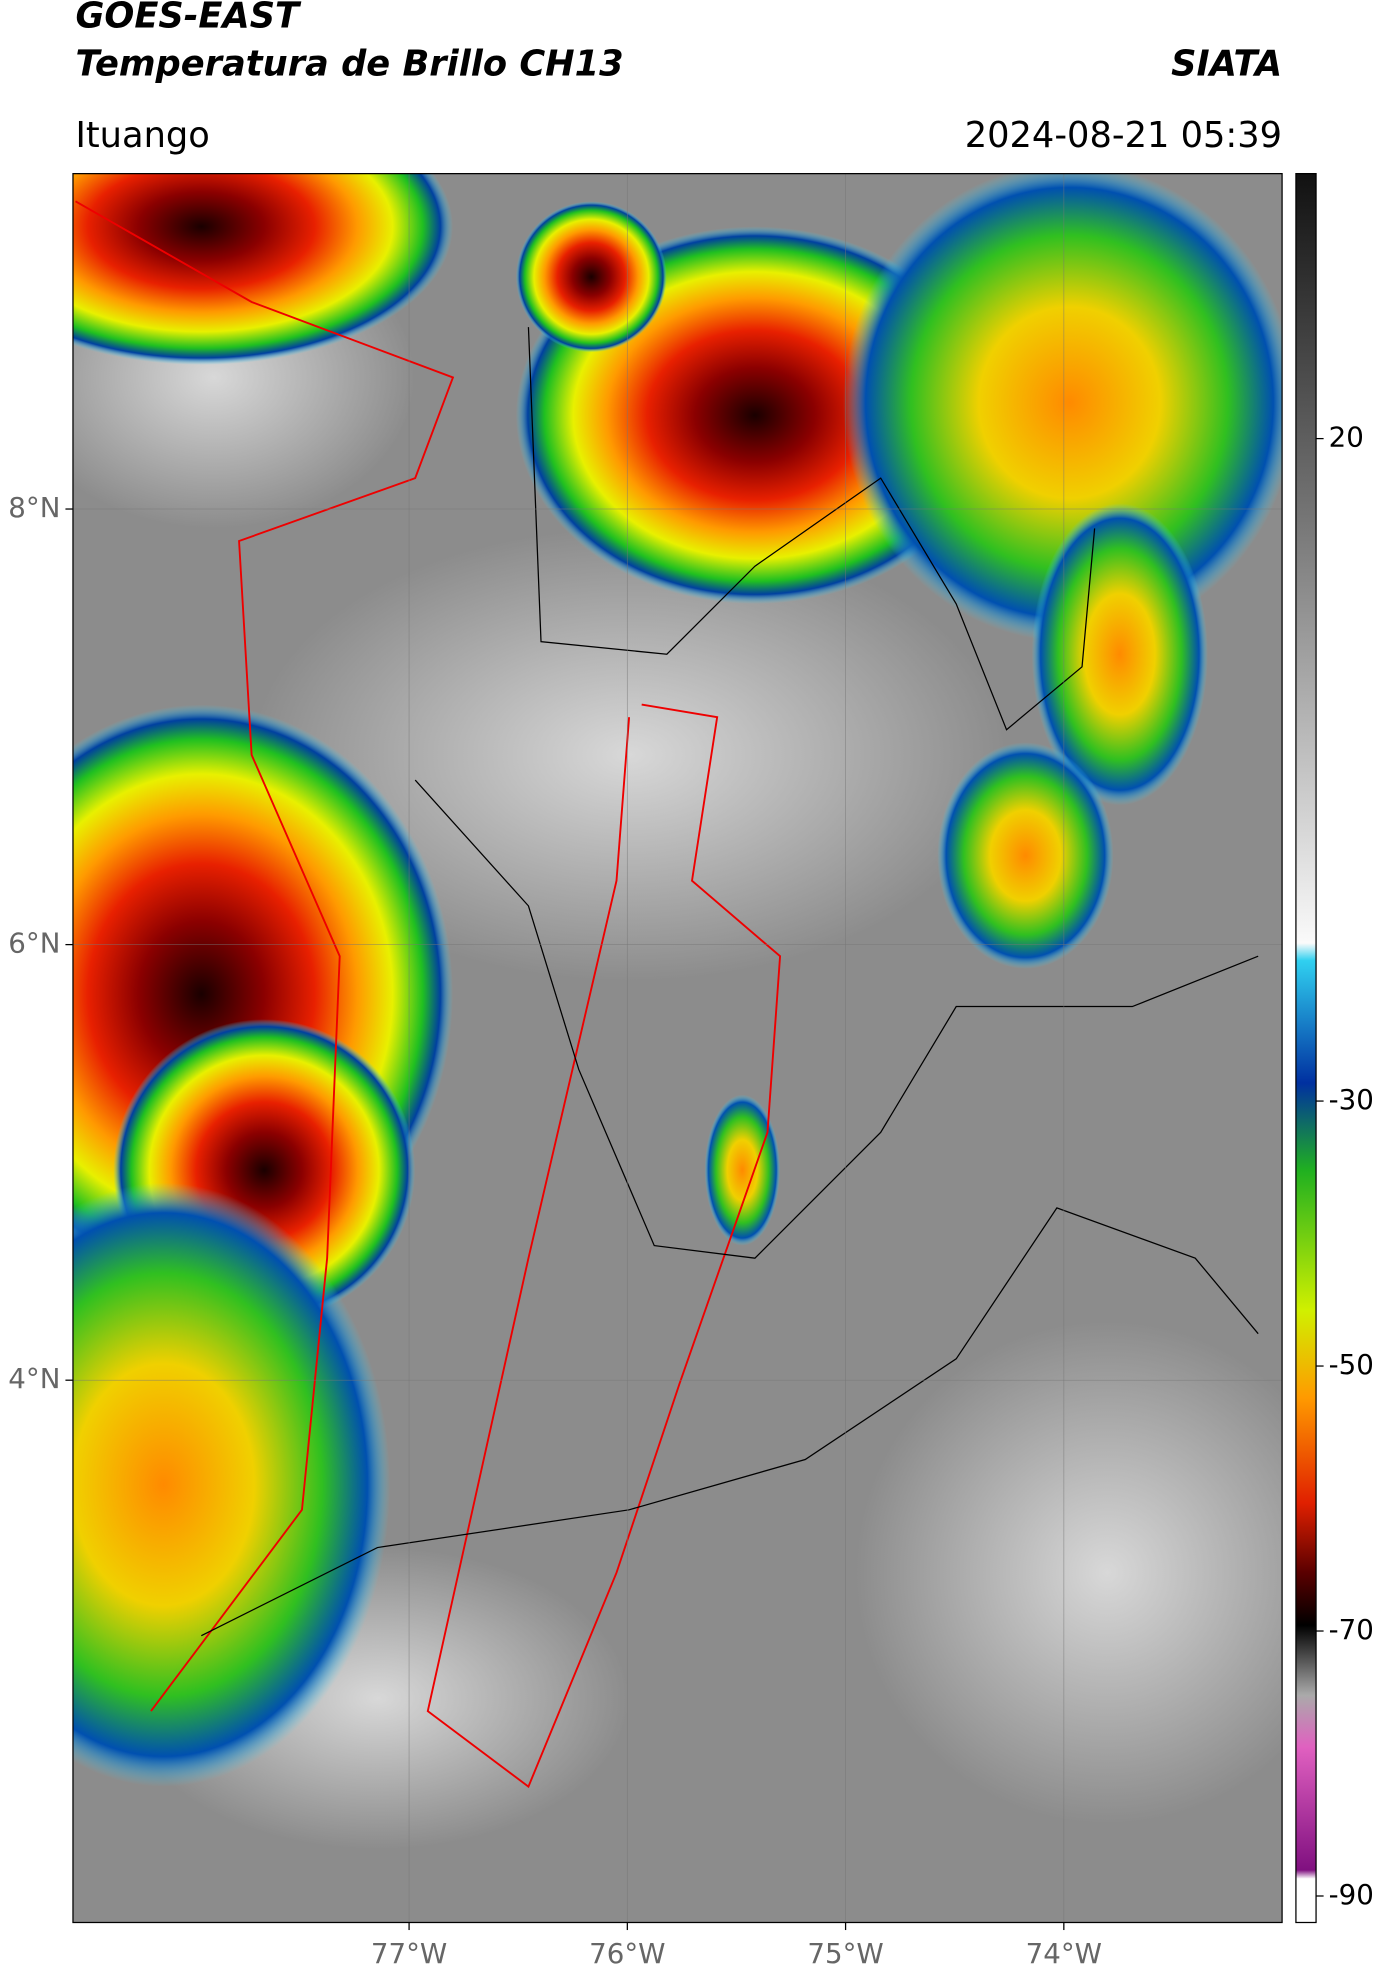  I want to click on y-tick-label: 4°N, so click(34, 1378).